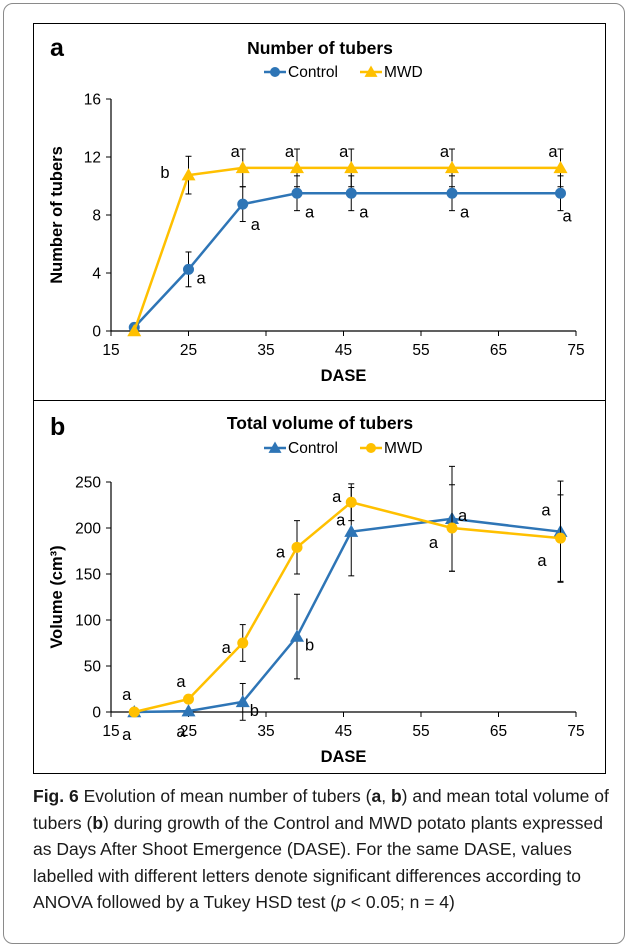 This screenshot has height=949, width=629. Describe the element at coordinates (498, 731) in the screenshot. I see `x-tick-label: 65` at that location.